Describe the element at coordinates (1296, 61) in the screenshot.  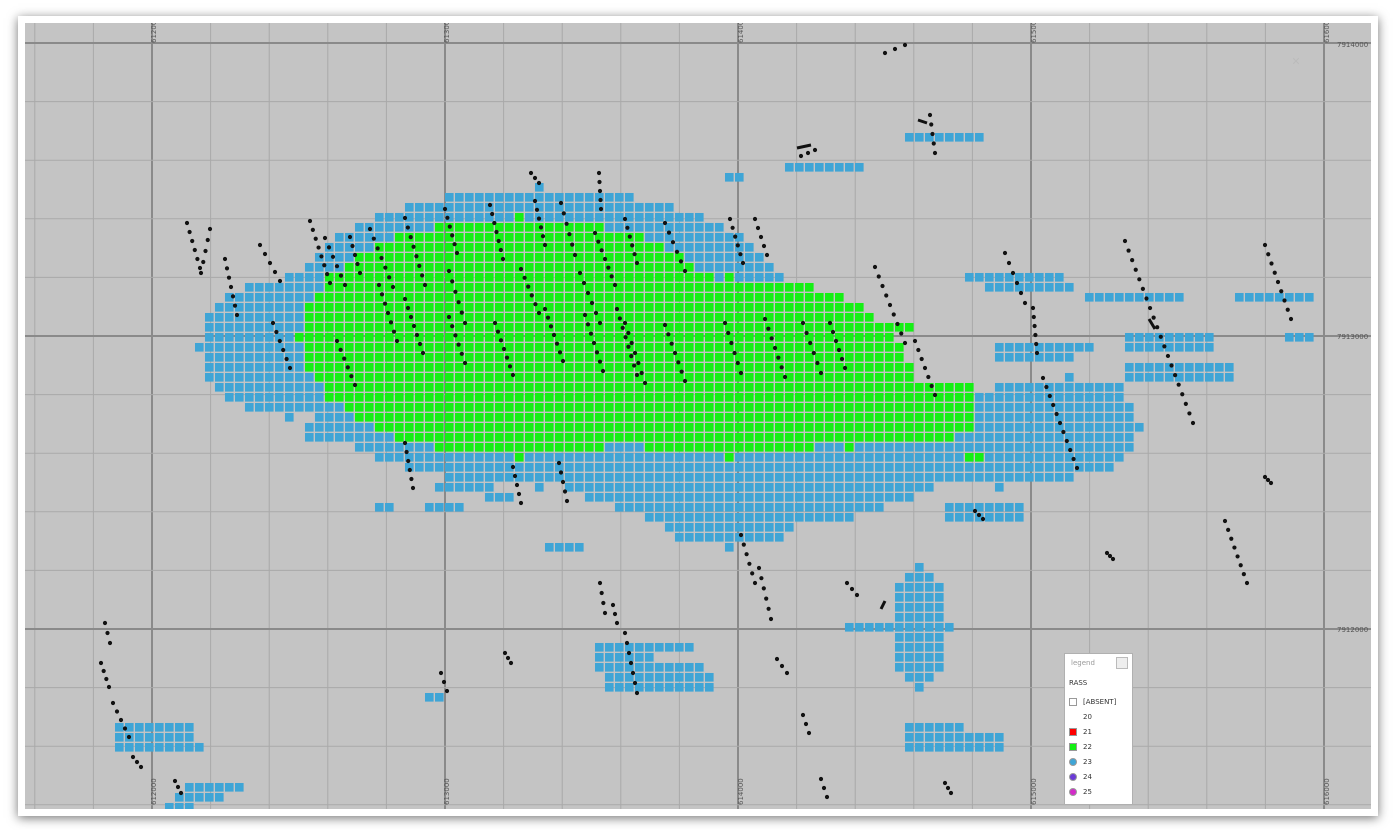
I see `map-close-icon: ✕` at that location.